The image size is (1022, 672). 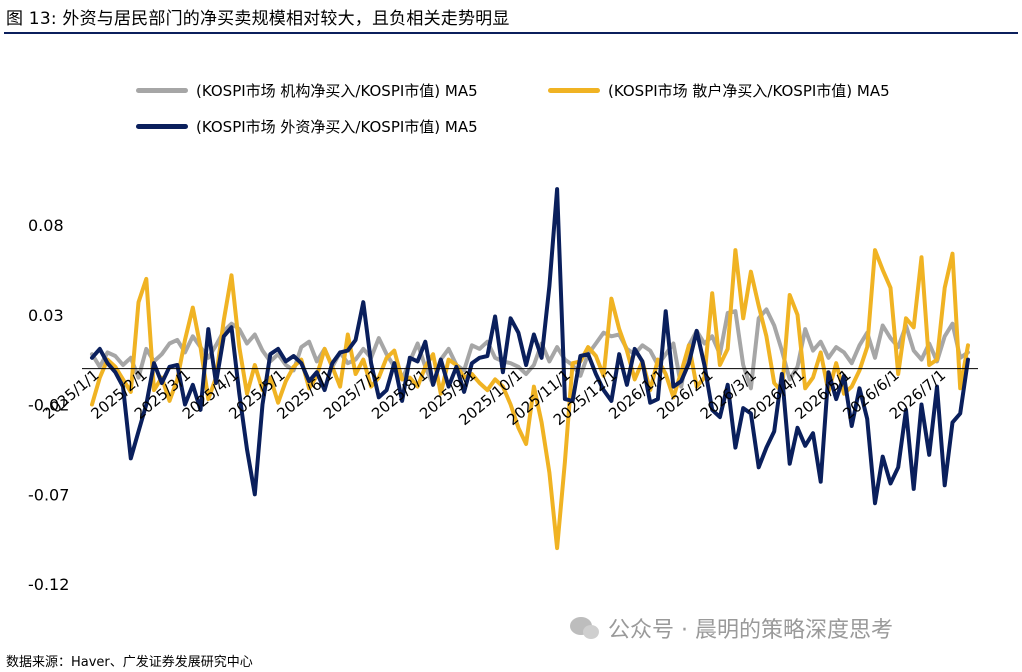 What do you see at coordinates (258, 19) in the screenshot?
I see `figure-title: 图 13: 外资与居民部门的净买卖规模相对较大，且负相关走势明显` at bounding box center [258, 19].